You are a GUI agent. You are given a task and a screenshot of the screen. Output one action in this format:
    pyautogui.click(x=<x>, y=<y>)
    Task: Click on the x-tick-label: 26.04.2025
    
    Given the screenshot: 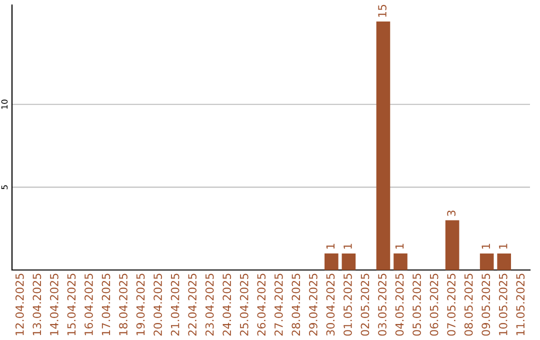 What is the action you would take?
    pyautogui.click(x=261, y=305)
    